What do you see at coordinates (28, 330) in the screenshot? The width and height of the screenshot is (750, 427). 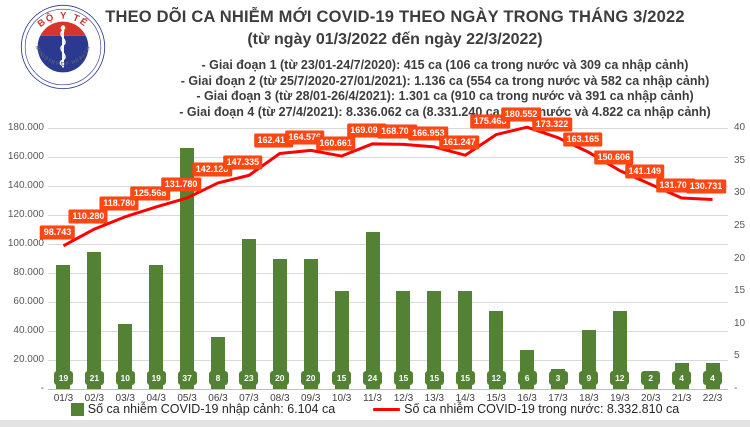 I see `left-axis-tick: 40.000` at bounding box center [28, 330].